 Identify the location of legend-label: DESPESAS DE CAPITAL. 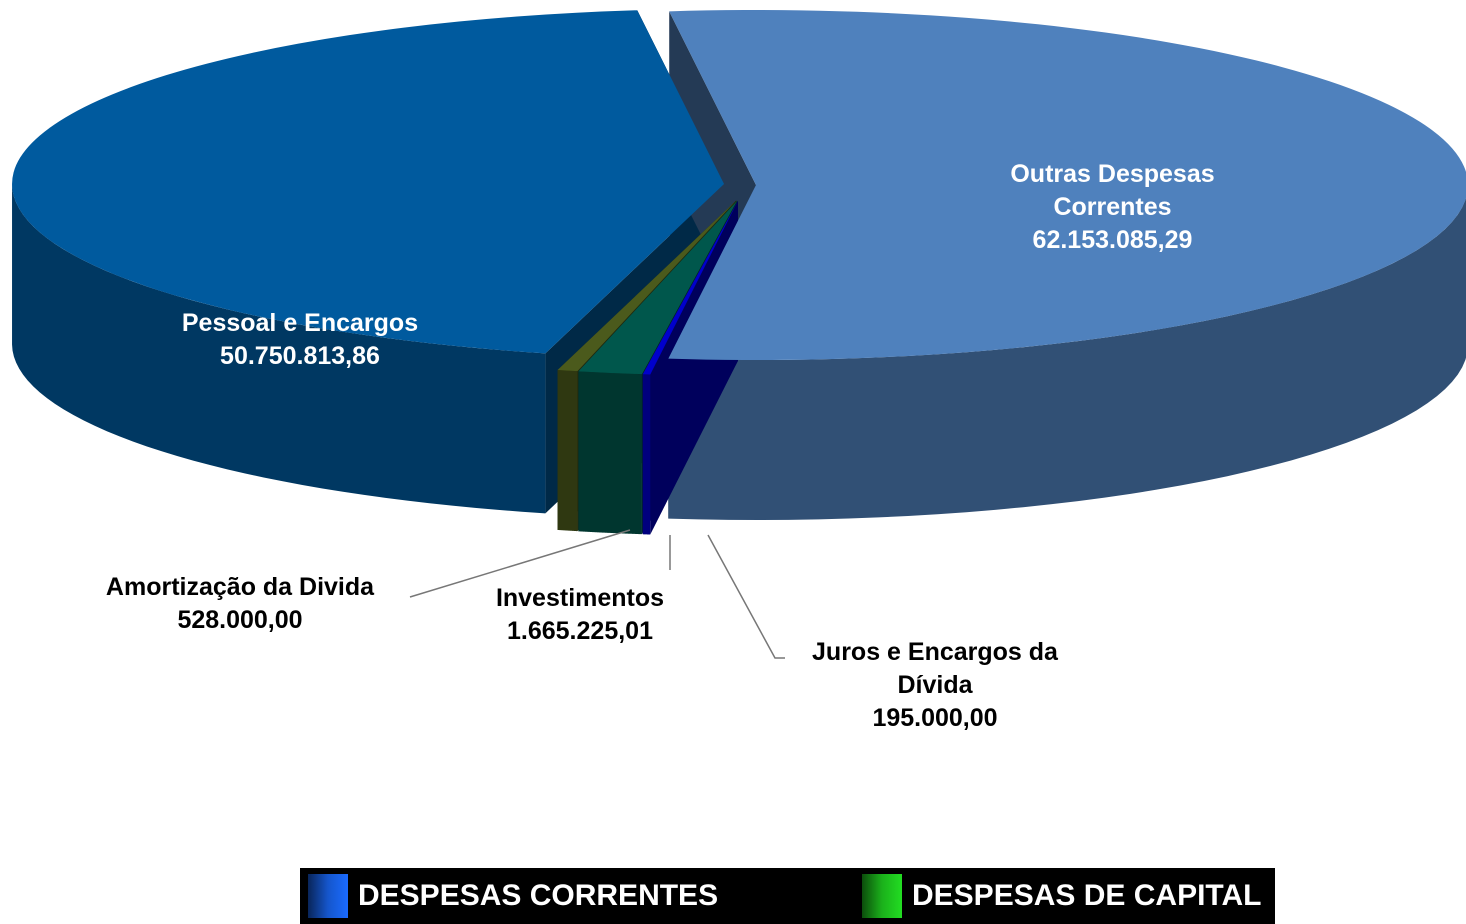
(1087, 895).